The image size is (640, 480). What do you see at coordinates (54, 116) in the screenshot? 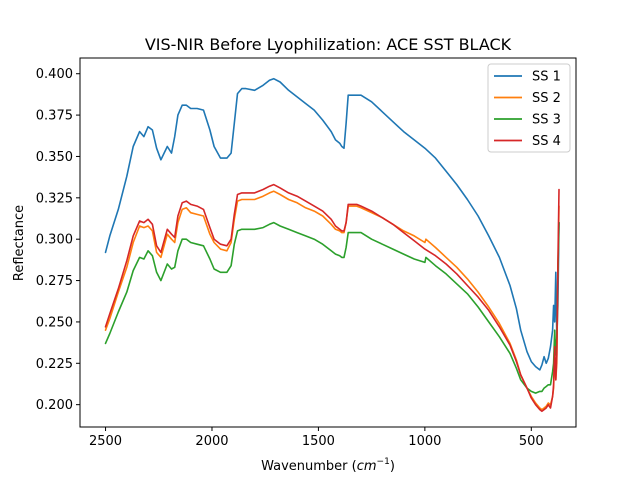
I see `y-tick-label: 0.375` at bounding box center [54, 116].